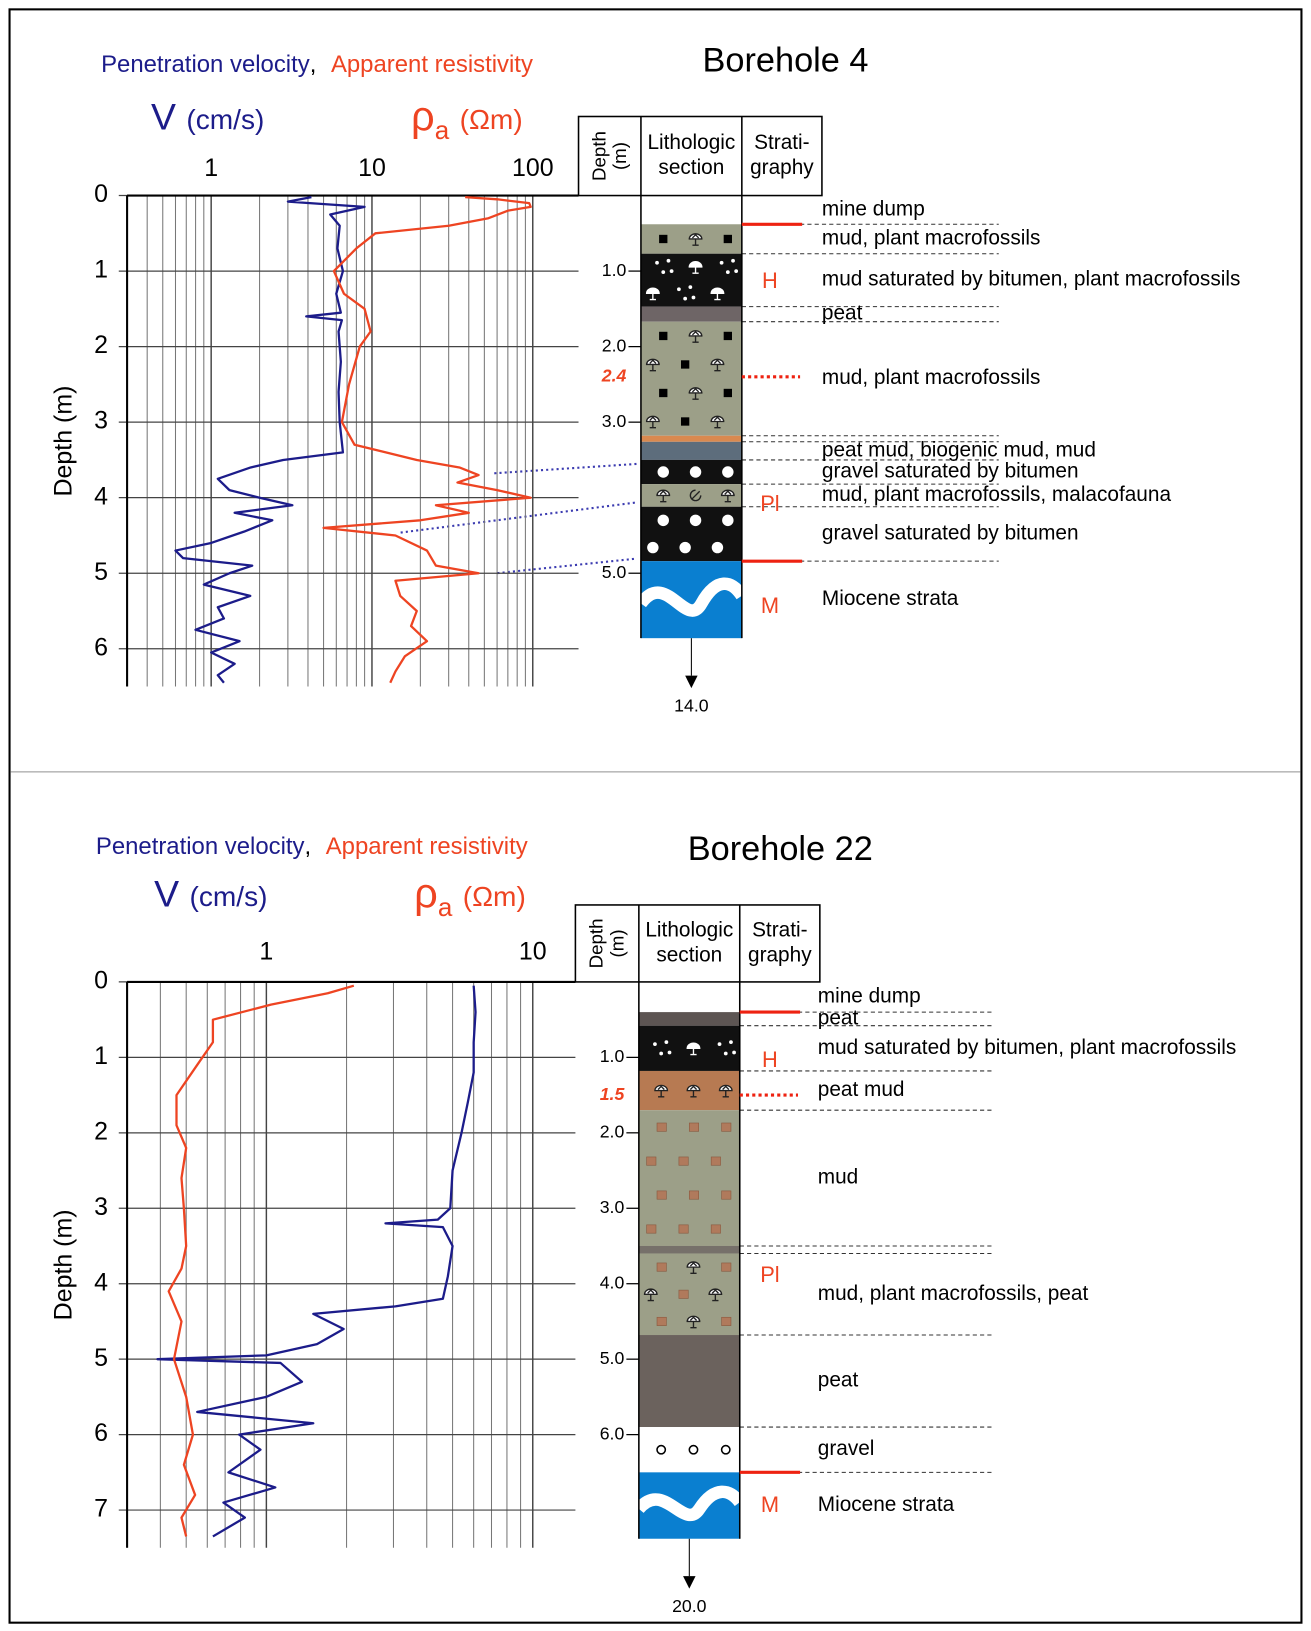 This screenshot has width=1311, height=1631. I want to click on marker-label: 1.5, so click(613, 1094).